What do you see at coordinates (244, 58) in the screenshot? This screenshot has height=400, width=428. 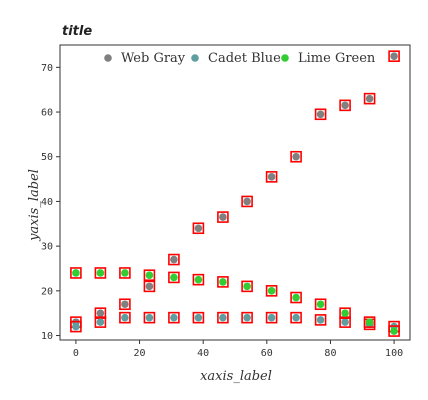 I see `legend-label-cadet-blue: Cadet Blue` at bounding box center [244, 58].